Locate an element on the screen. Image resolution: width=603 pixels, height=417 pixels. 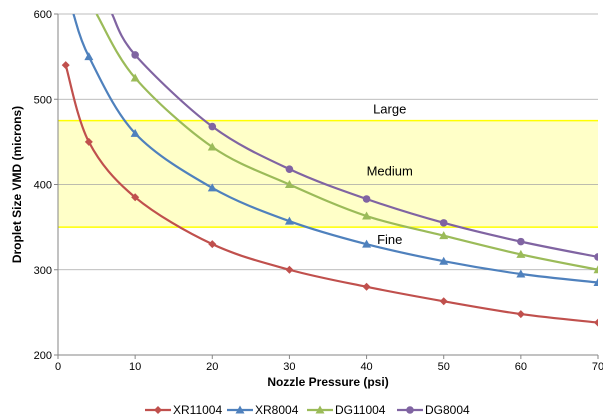
x-tick-label: 10 is located at coordinates (135, 367).